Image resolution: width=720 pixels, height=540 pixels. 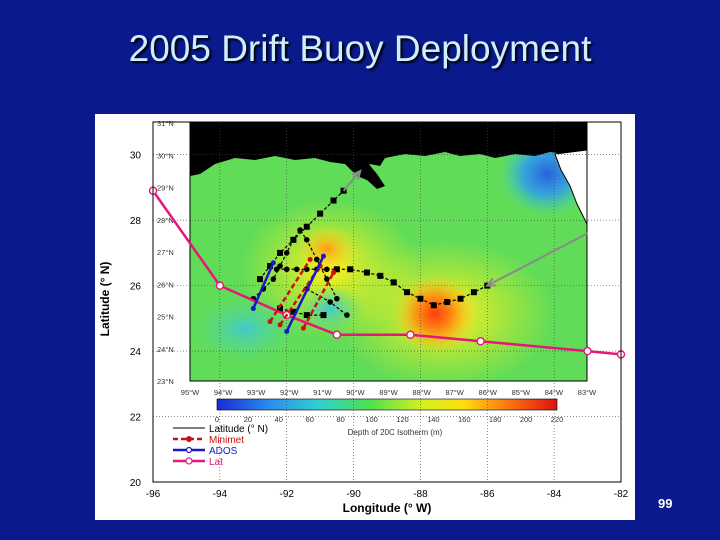 What do you see at coordinates (289, 392) in the screenshot?
I see `inset-lon-label: 92°W` at bounding box center [289, 392].